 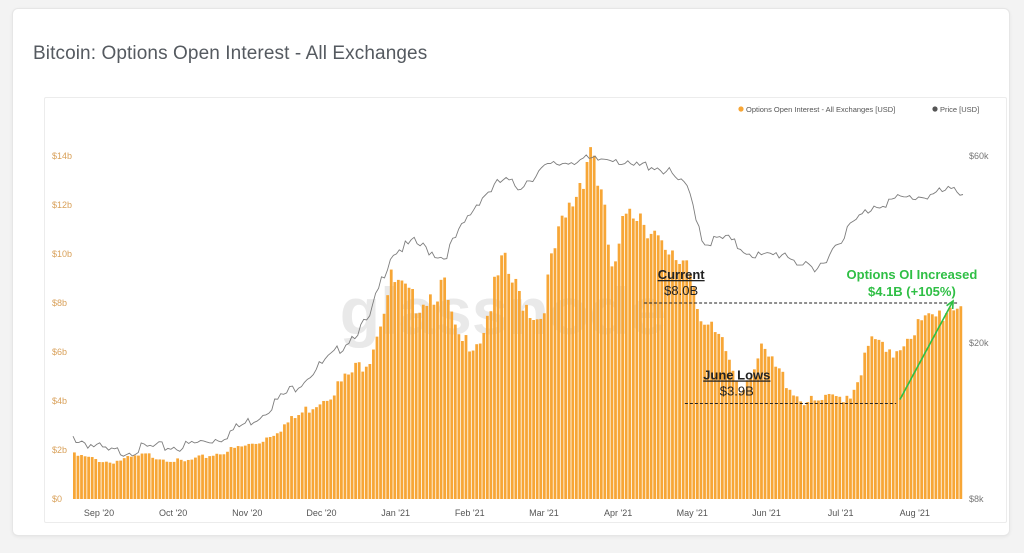 I want to click on x-tick-label: Feb '21, so click(x=470, y=513).